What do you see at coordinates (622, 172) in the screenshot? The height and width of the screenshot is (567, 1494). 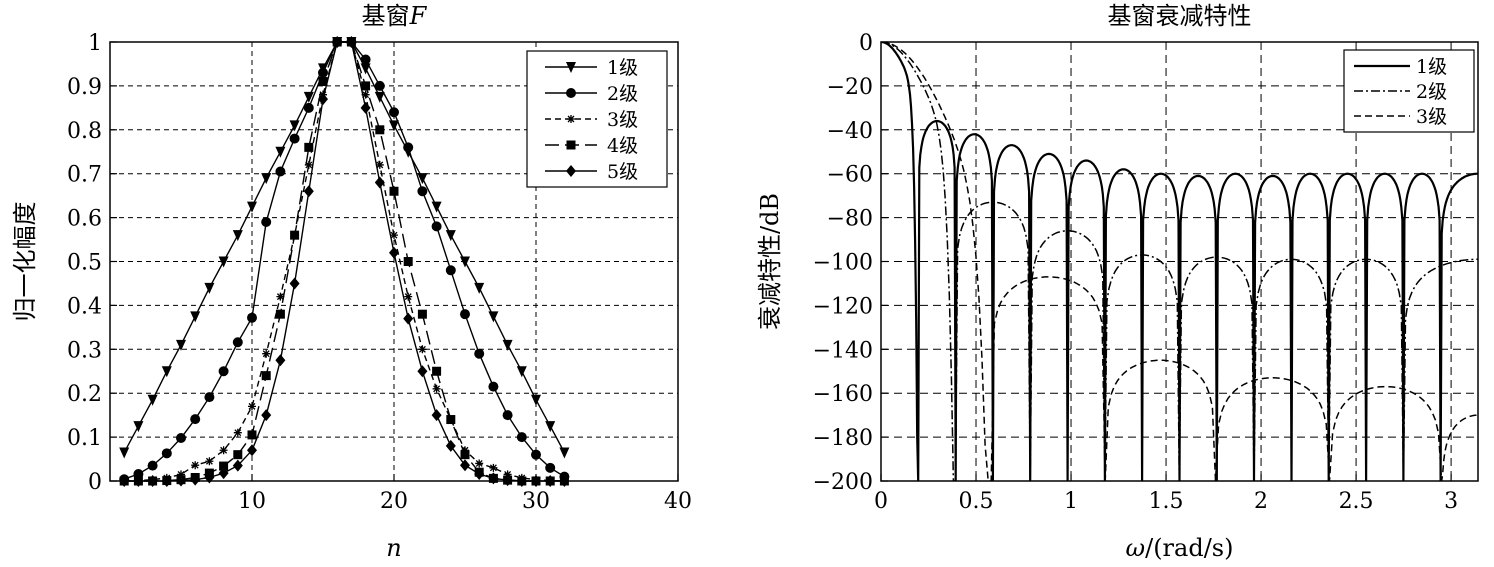 I see `legend-label-5: 5级` at bounding box center [622, 172].